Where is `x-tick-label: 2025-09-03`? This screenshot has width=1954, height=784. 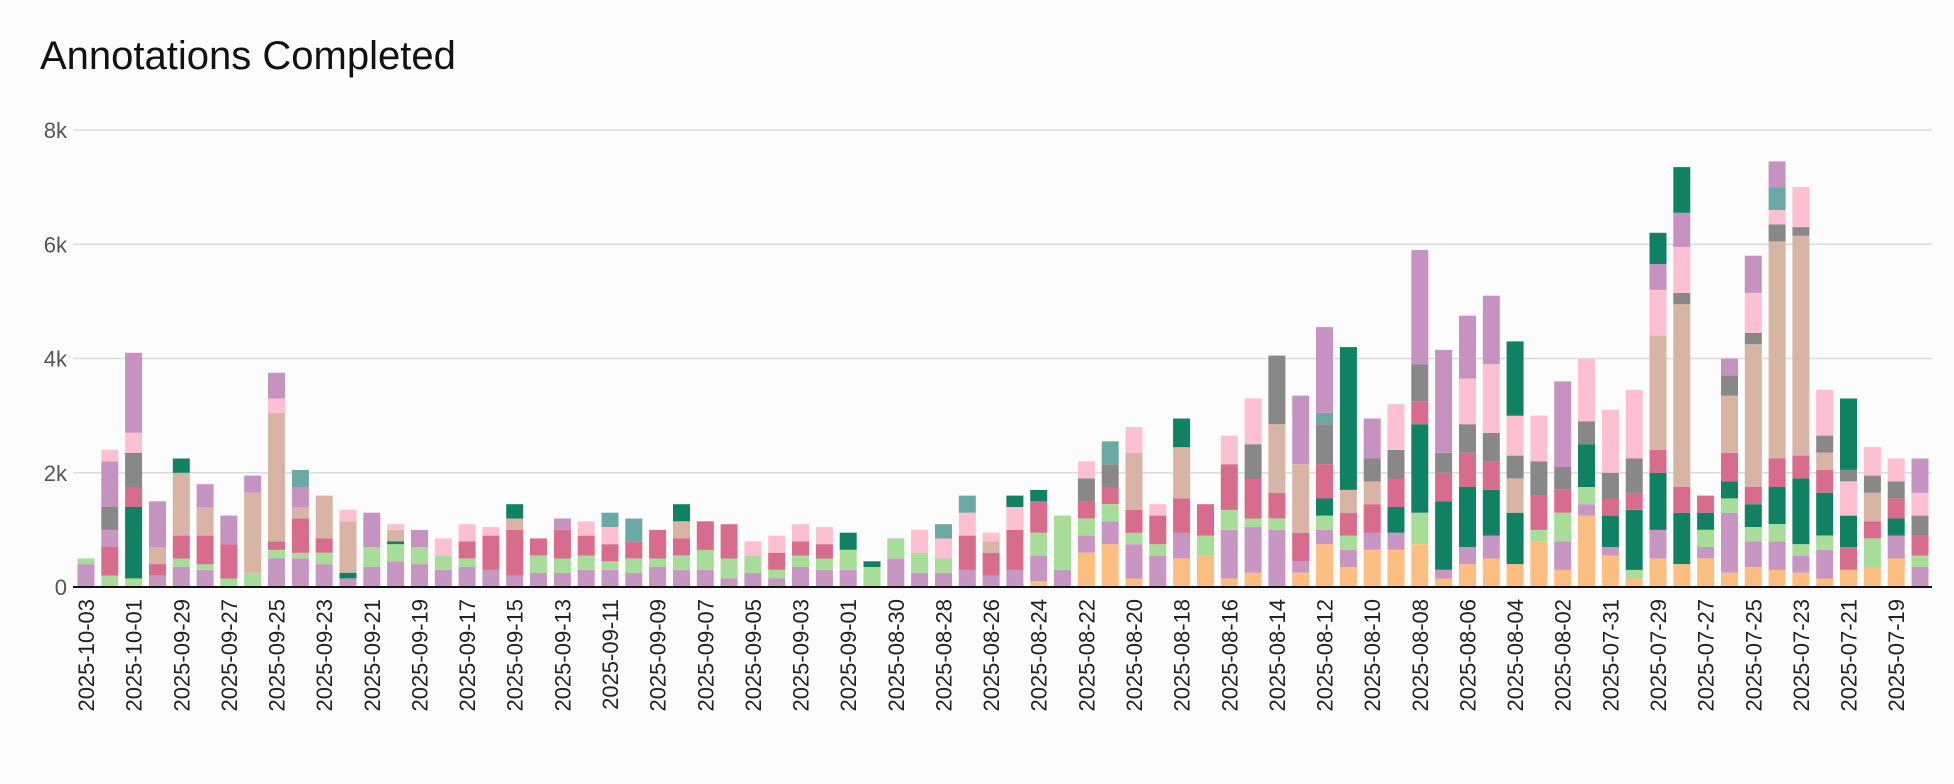
x-tick-label: 2025-09-03 is located at coordinates (801, 655).